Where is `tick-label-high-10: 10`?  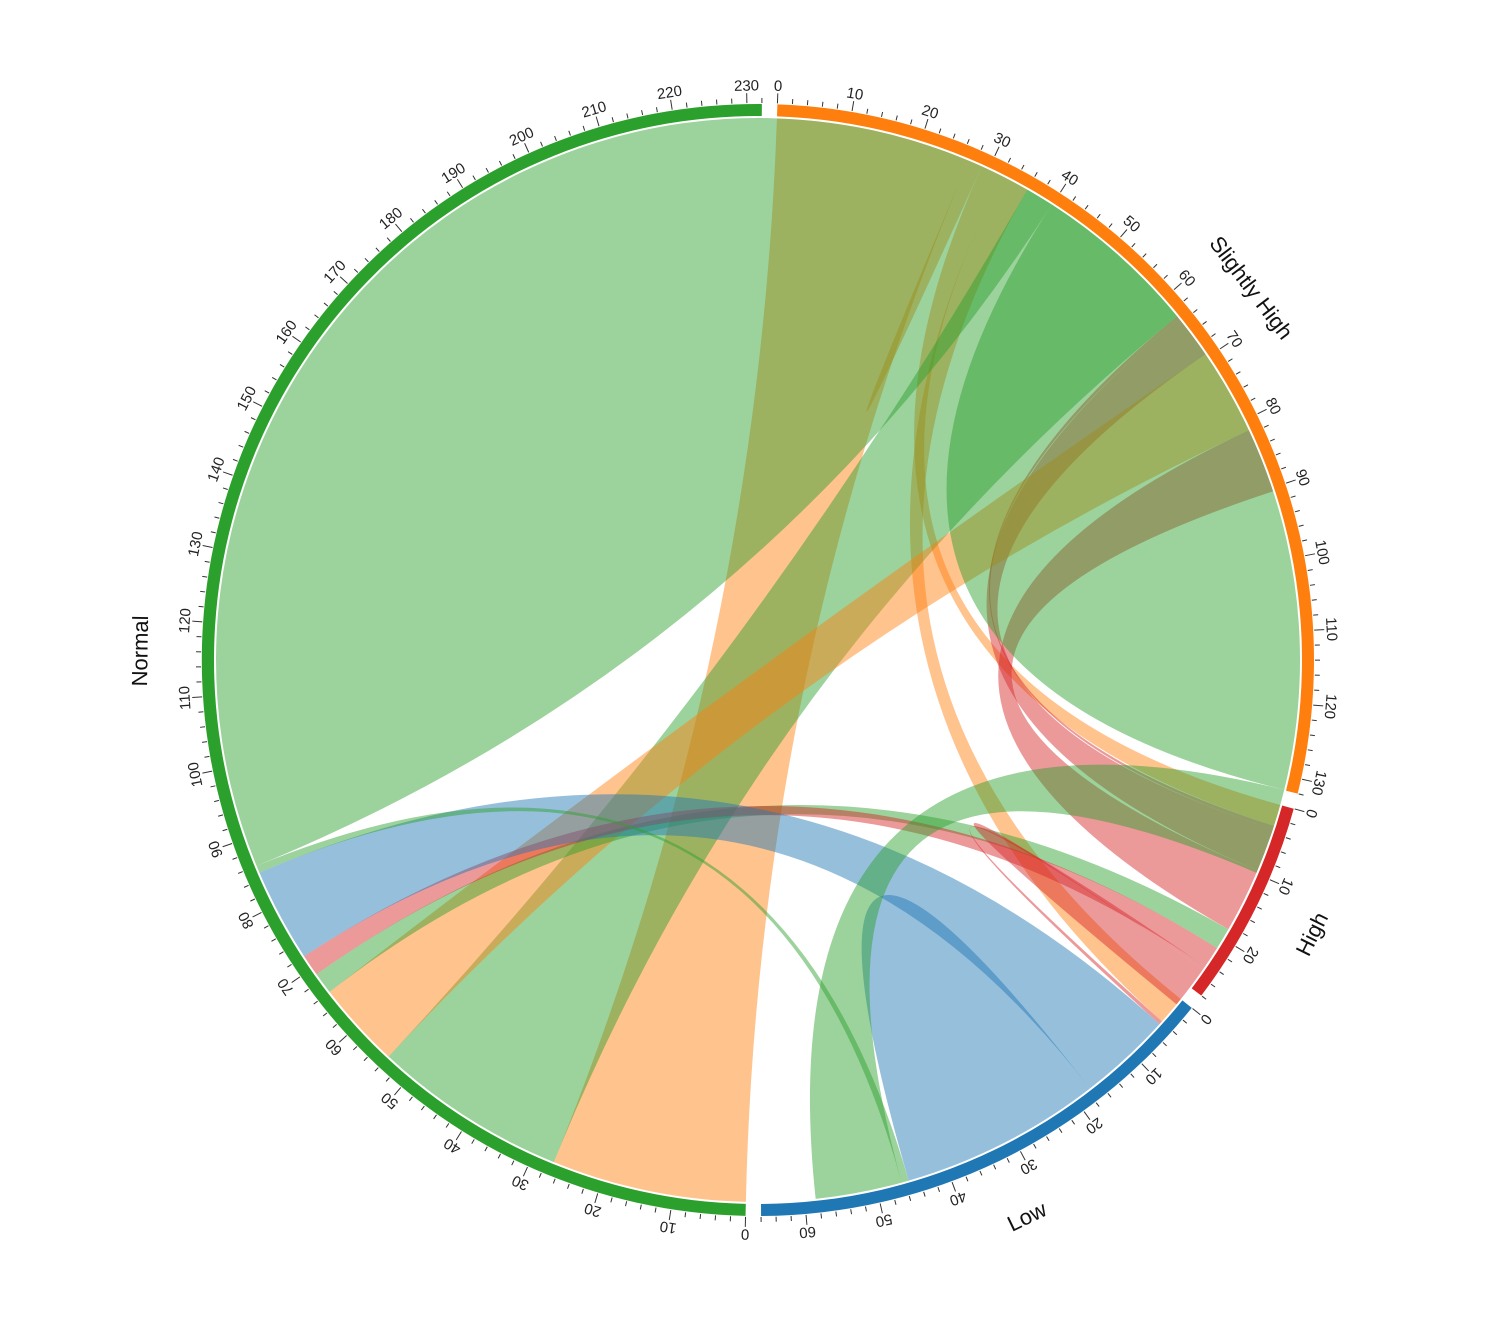 tick-label-high-10: 10 is located at coordinates (1285, 886).